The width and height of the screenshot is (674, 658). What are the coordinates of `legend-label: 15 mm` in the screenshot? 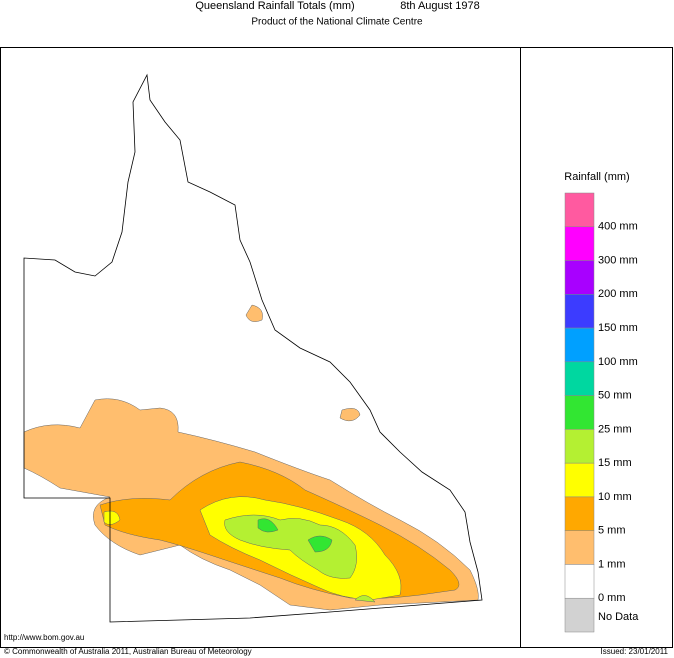 It's located at (615, 463).